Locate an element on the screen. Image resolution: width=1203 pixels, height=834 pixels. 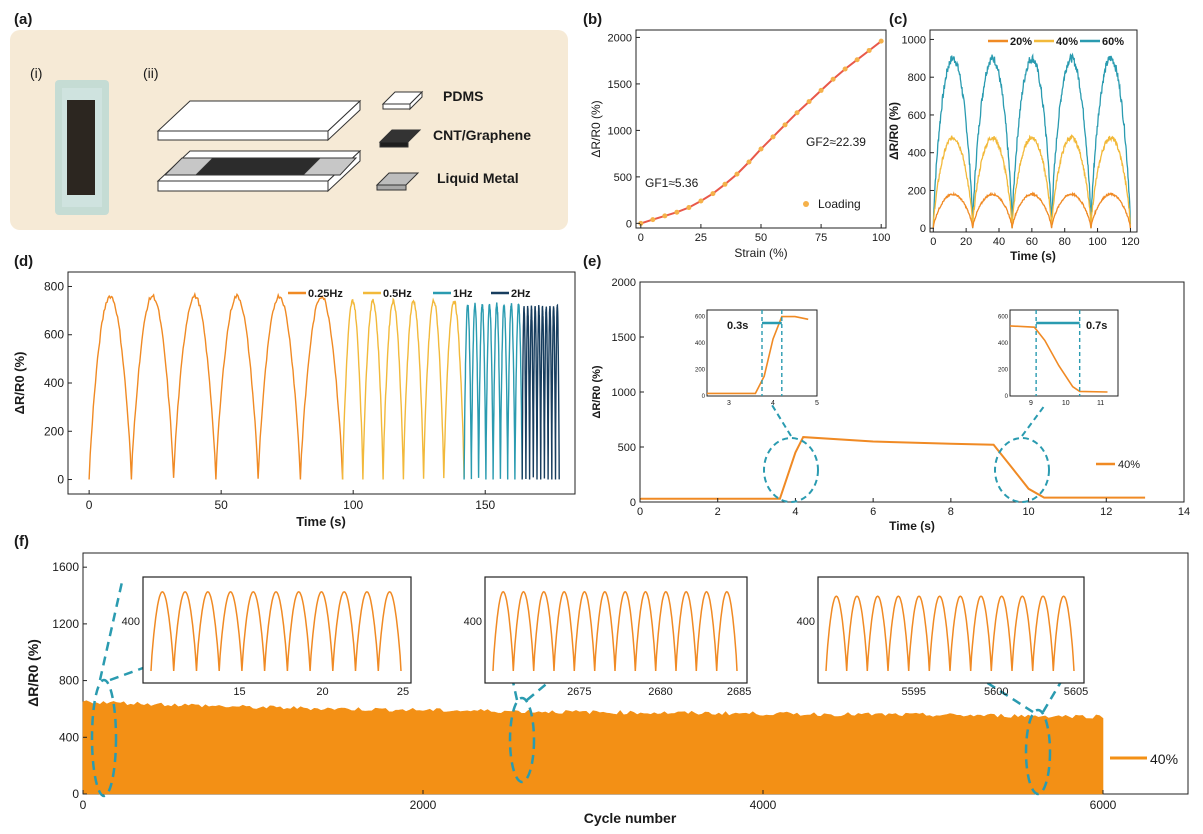
panel-d-y-tick-label: 800 is located at coordinates (54, 286).